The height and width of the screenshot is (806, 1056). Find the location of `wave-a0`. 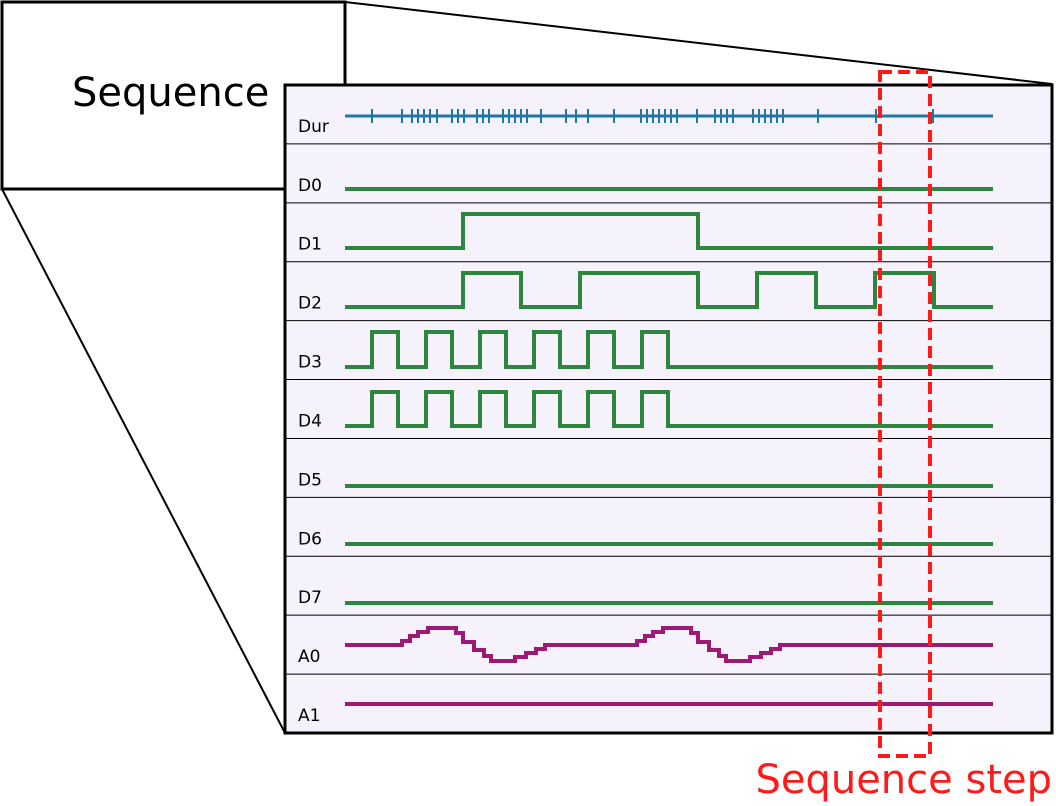

wave-a0 is located at coordinates (669, 644).